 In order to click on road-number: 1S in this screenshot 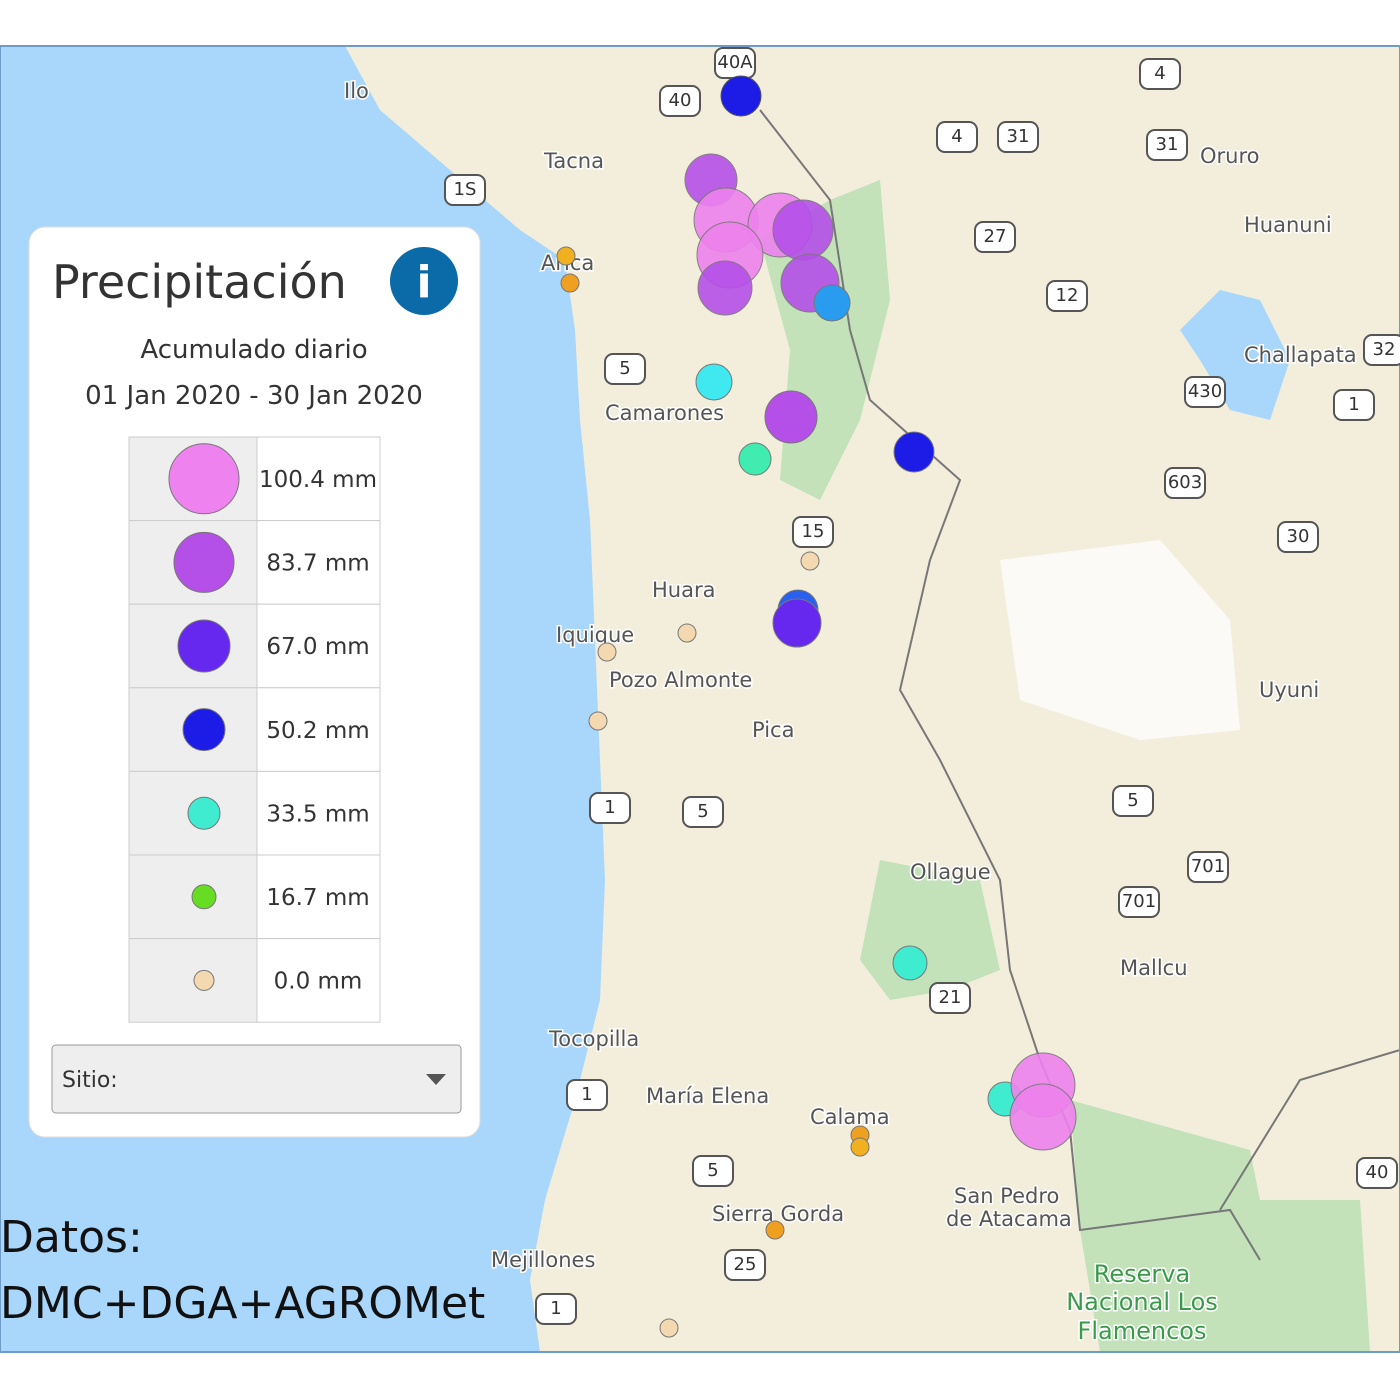, I will do `click(465, 189)`.